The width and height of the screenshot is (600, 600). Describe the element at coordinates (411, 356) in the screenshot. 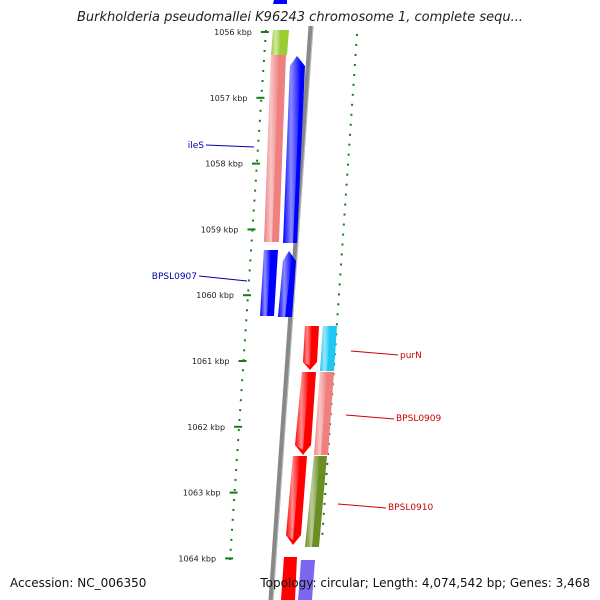

I see `gene-label-purn: purN` at that location.